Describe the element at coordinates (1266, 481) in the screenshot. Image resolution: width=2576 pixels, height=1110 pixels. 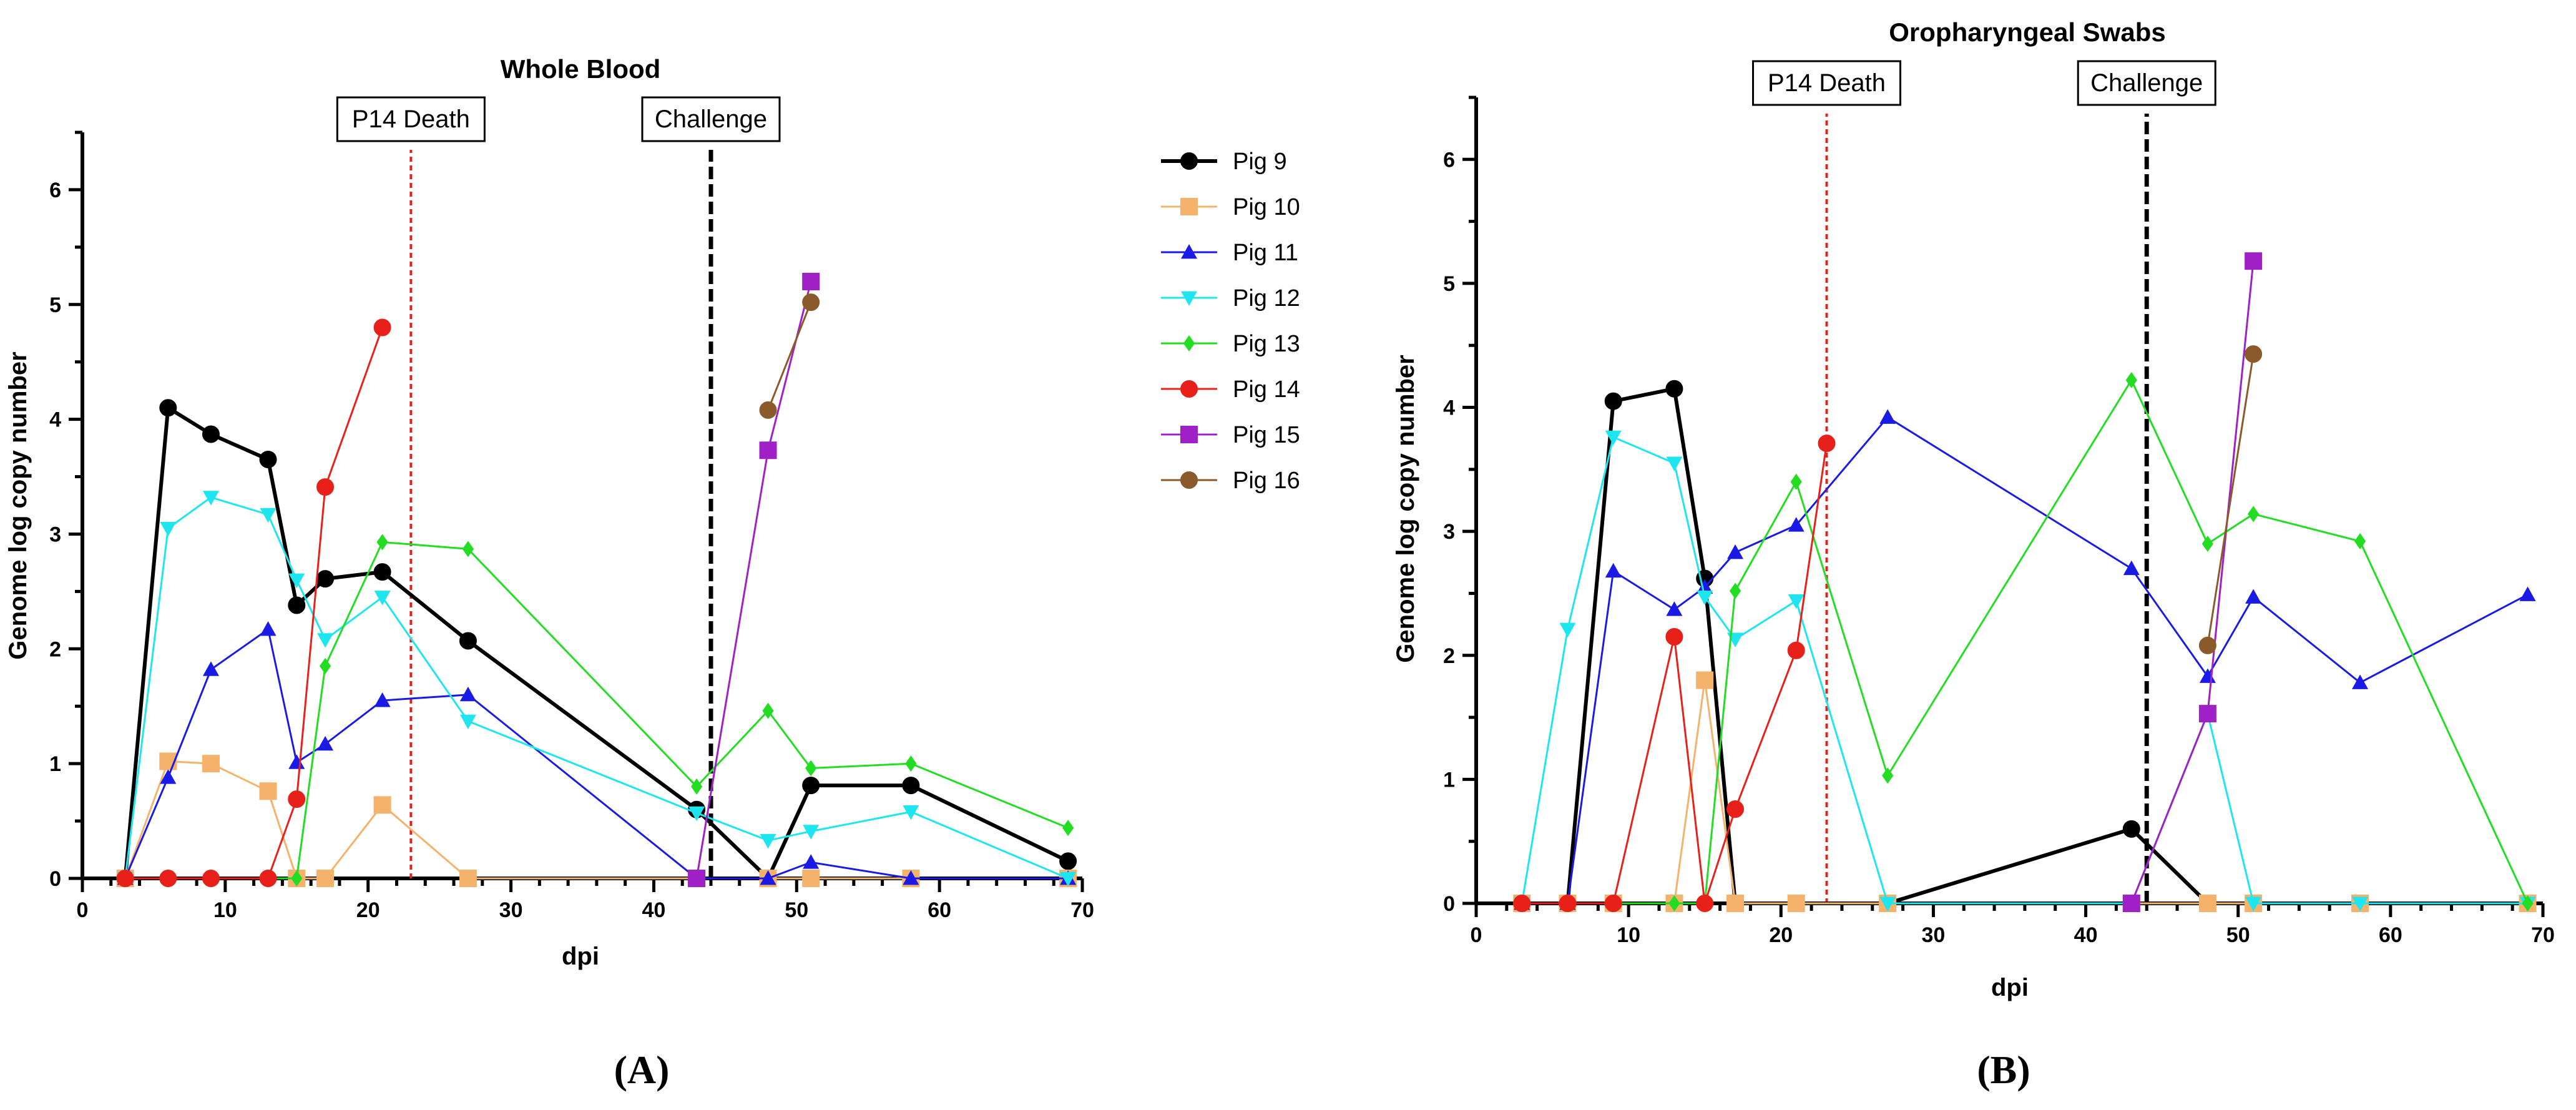
I see `legend-label: Pig 16` at that location.